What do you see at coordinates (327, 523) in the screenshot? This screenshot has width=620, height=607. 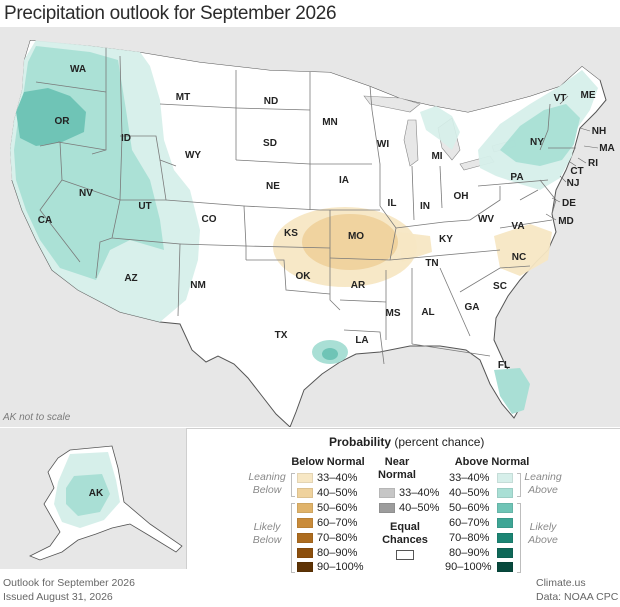 I see `below-row-4: 60–70%` at bounding box center [327, 523].